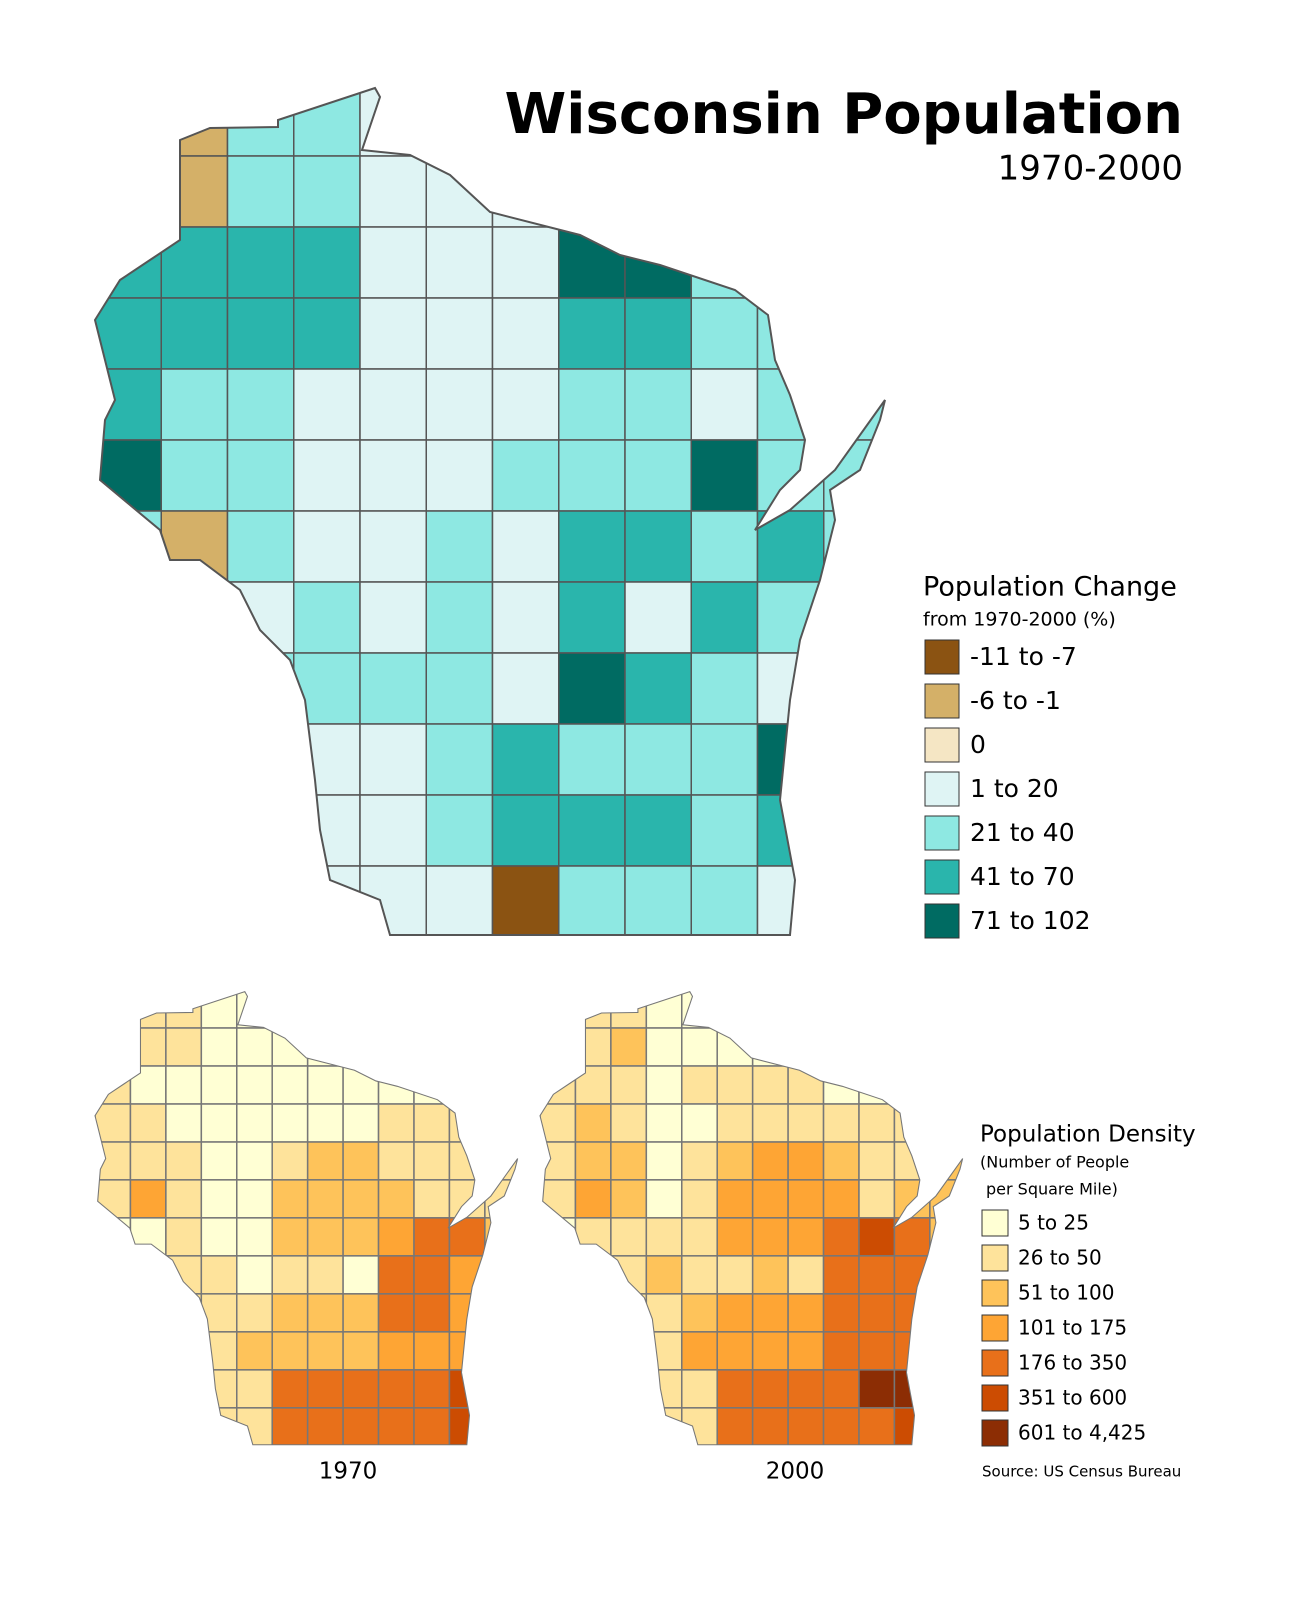 The height and width of the screenshot is (1600, 1293). What do you see at coordinates (1066, 1293) in the screenshot?
I see `legend-label: 51 to 100` at bounding box center [1066, 1293].